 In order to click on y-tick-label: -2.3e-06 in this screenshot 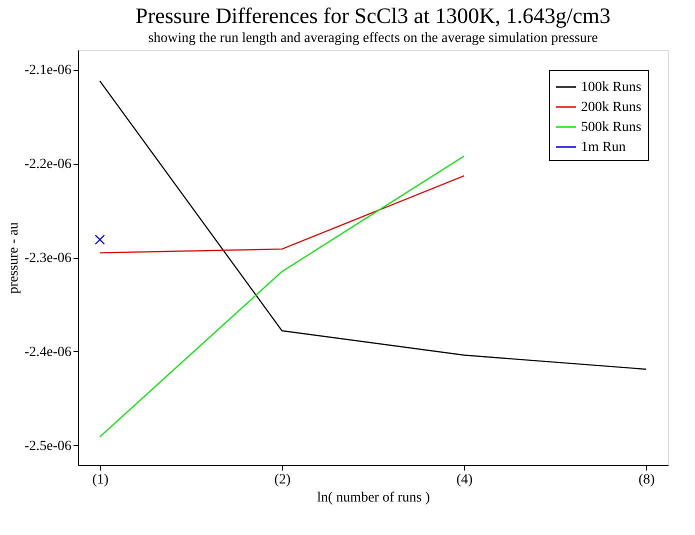, I will do `click(48, 258)`.